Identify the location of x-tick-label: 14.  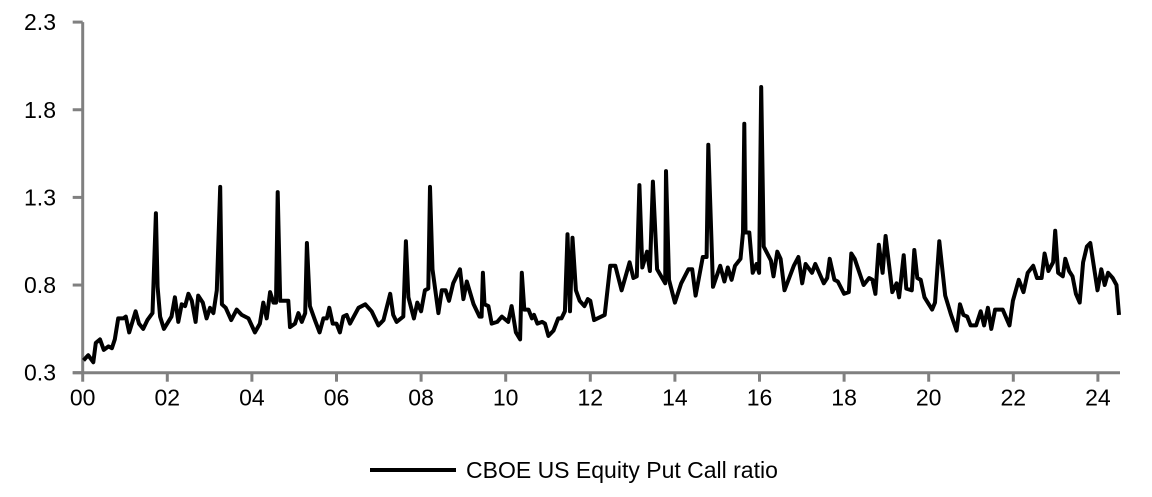
(675, 398).